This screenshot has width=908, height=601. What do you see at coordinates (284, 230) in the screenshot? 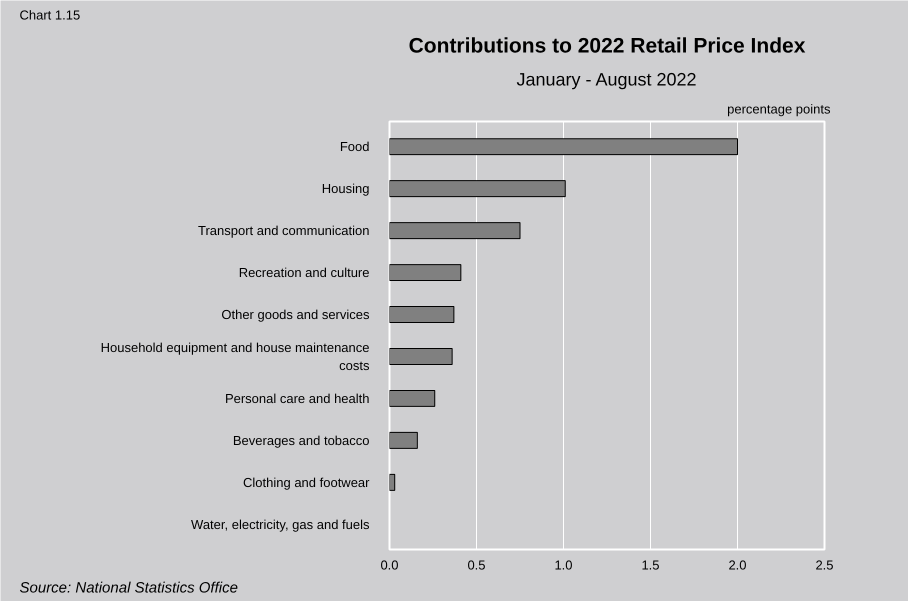
I see `y-tick-label: Transport and communication` at bounding box center [284, 230].